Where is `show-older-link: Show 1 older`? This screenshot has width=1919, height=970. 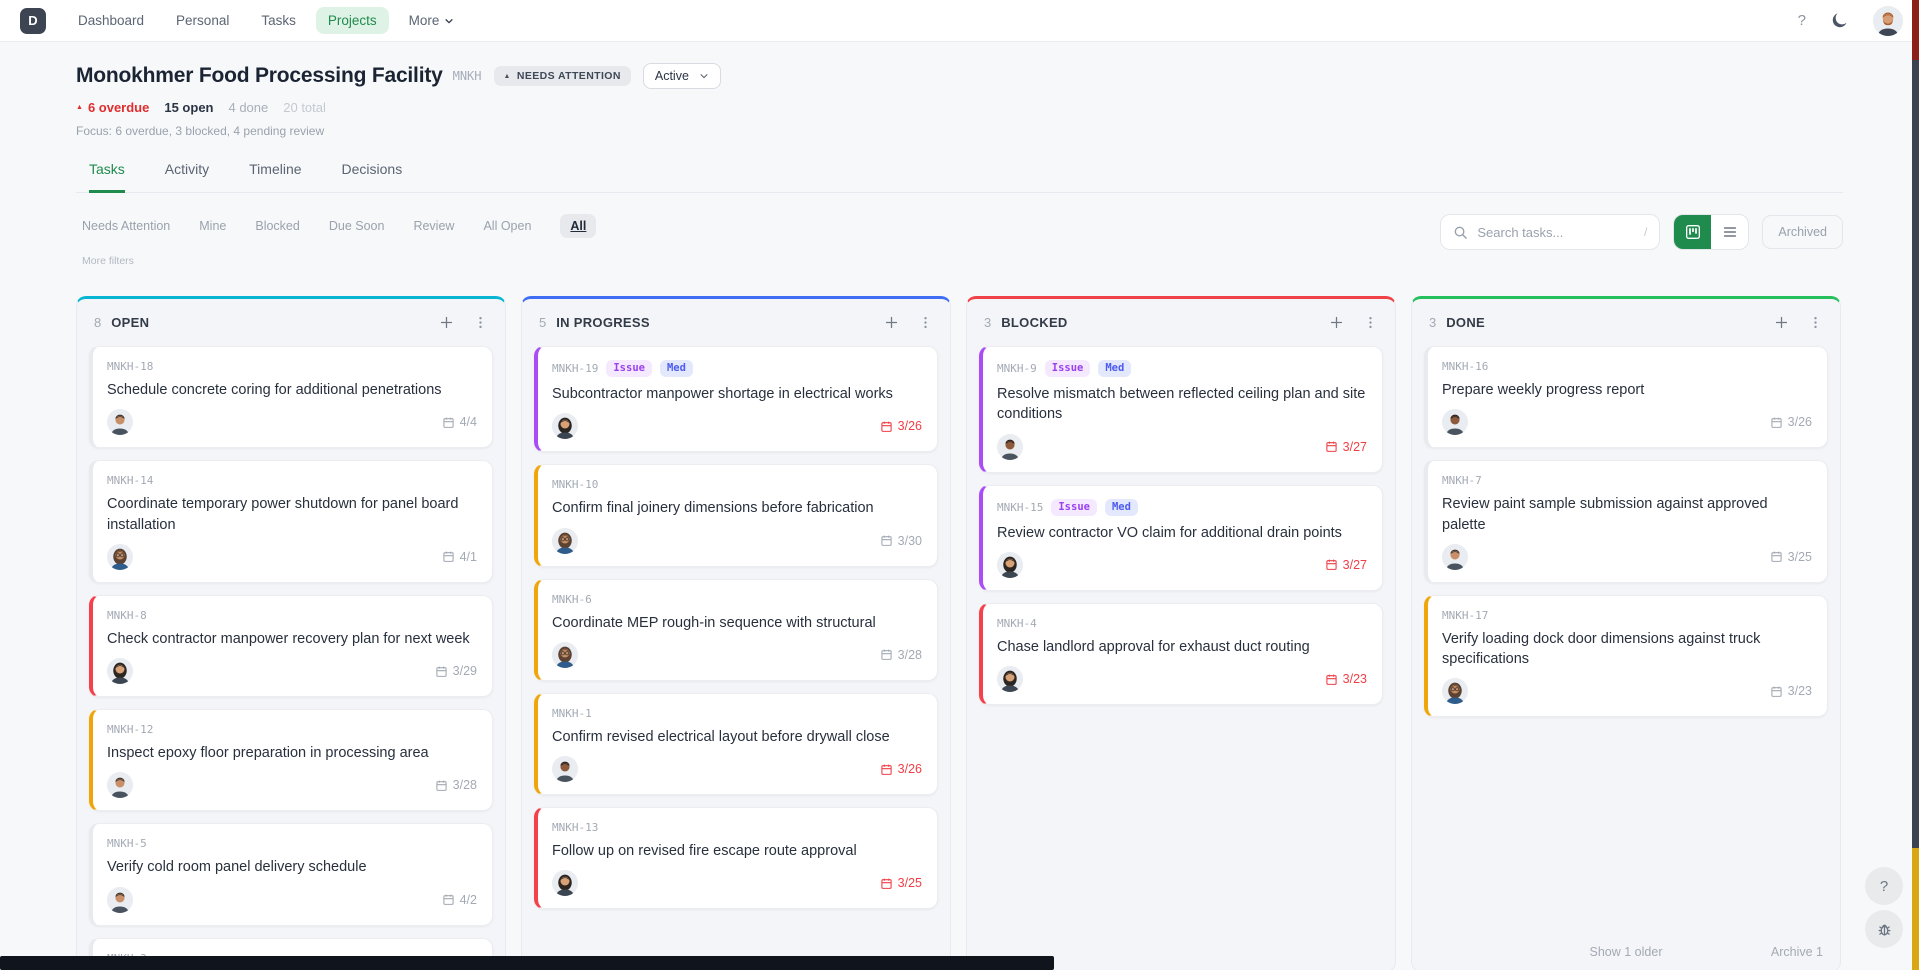
show-older-link: Show 1 older is located at coordinates (1626, 952).